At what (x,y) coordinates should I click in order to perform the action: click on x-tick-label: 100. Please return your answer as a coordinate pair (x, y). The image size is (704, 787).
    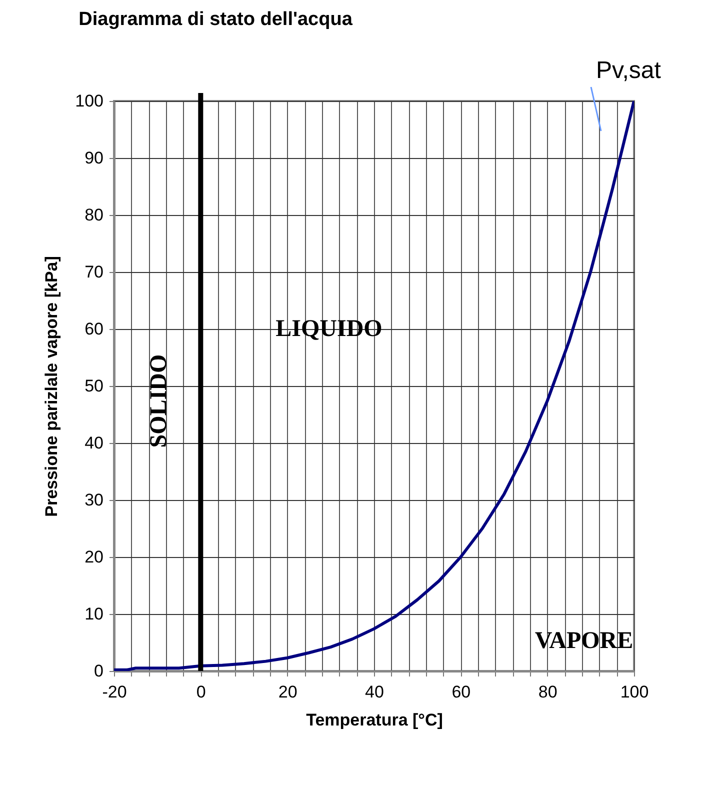
    Looking at the image, I should click on (634, 692).